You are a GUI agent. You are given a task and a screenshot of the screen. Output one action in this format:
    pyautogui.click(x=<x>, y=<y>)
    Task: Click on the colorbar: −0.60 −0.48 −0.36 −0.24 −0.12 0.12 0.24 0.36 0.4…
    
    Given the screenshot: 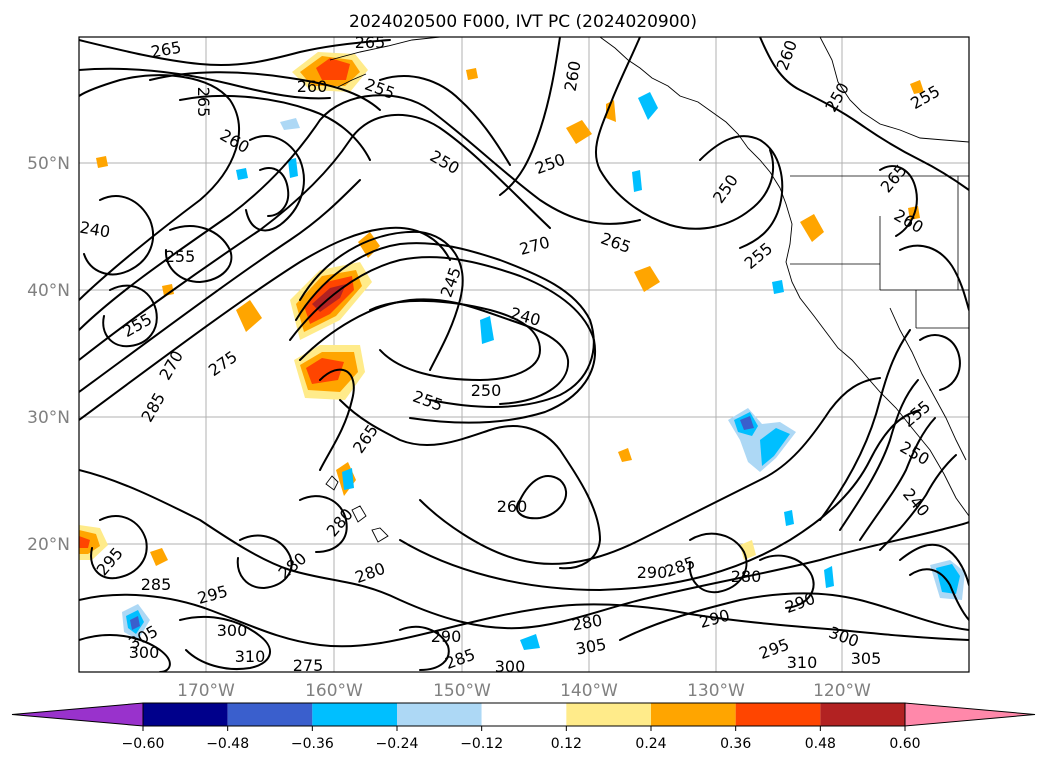 What is the action you would take?
    pyautogui.click(x=523, y=727)
    